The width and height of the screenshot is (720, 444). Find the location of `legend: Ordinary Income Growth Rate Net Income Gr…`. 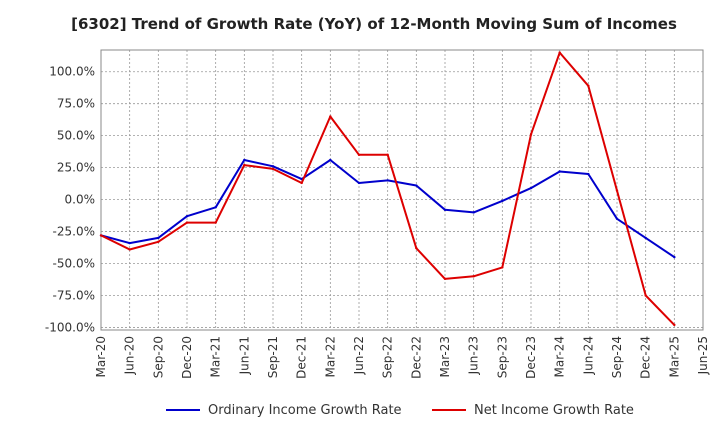

legend: Ordinary Income Growth Rate Net Income Gr… is located at coordinates (400, 410).